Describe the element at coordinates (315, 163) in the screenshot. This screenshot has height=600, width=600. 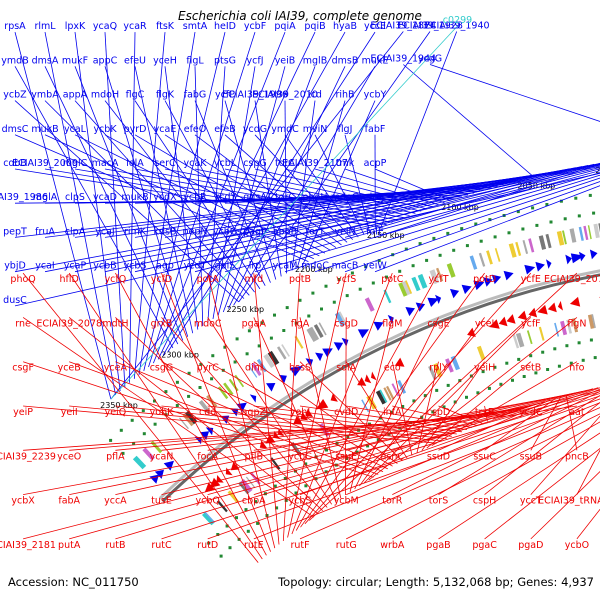
I see `forward-gene-label: ECIAI39_2107` at that location.